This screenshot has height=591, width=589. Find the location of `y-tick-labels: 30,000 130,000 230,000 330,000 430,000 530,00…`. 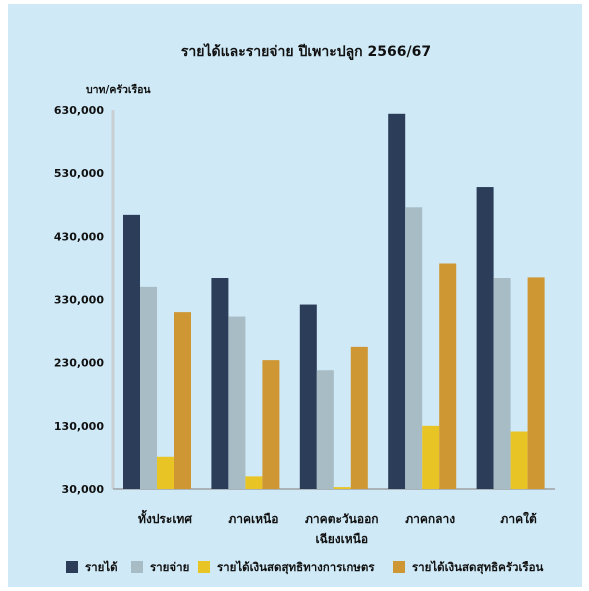

y-tick-labels: 30,000 130,000 230,000 330,000 430,000 530,00… is located at coordinates (79, 300).